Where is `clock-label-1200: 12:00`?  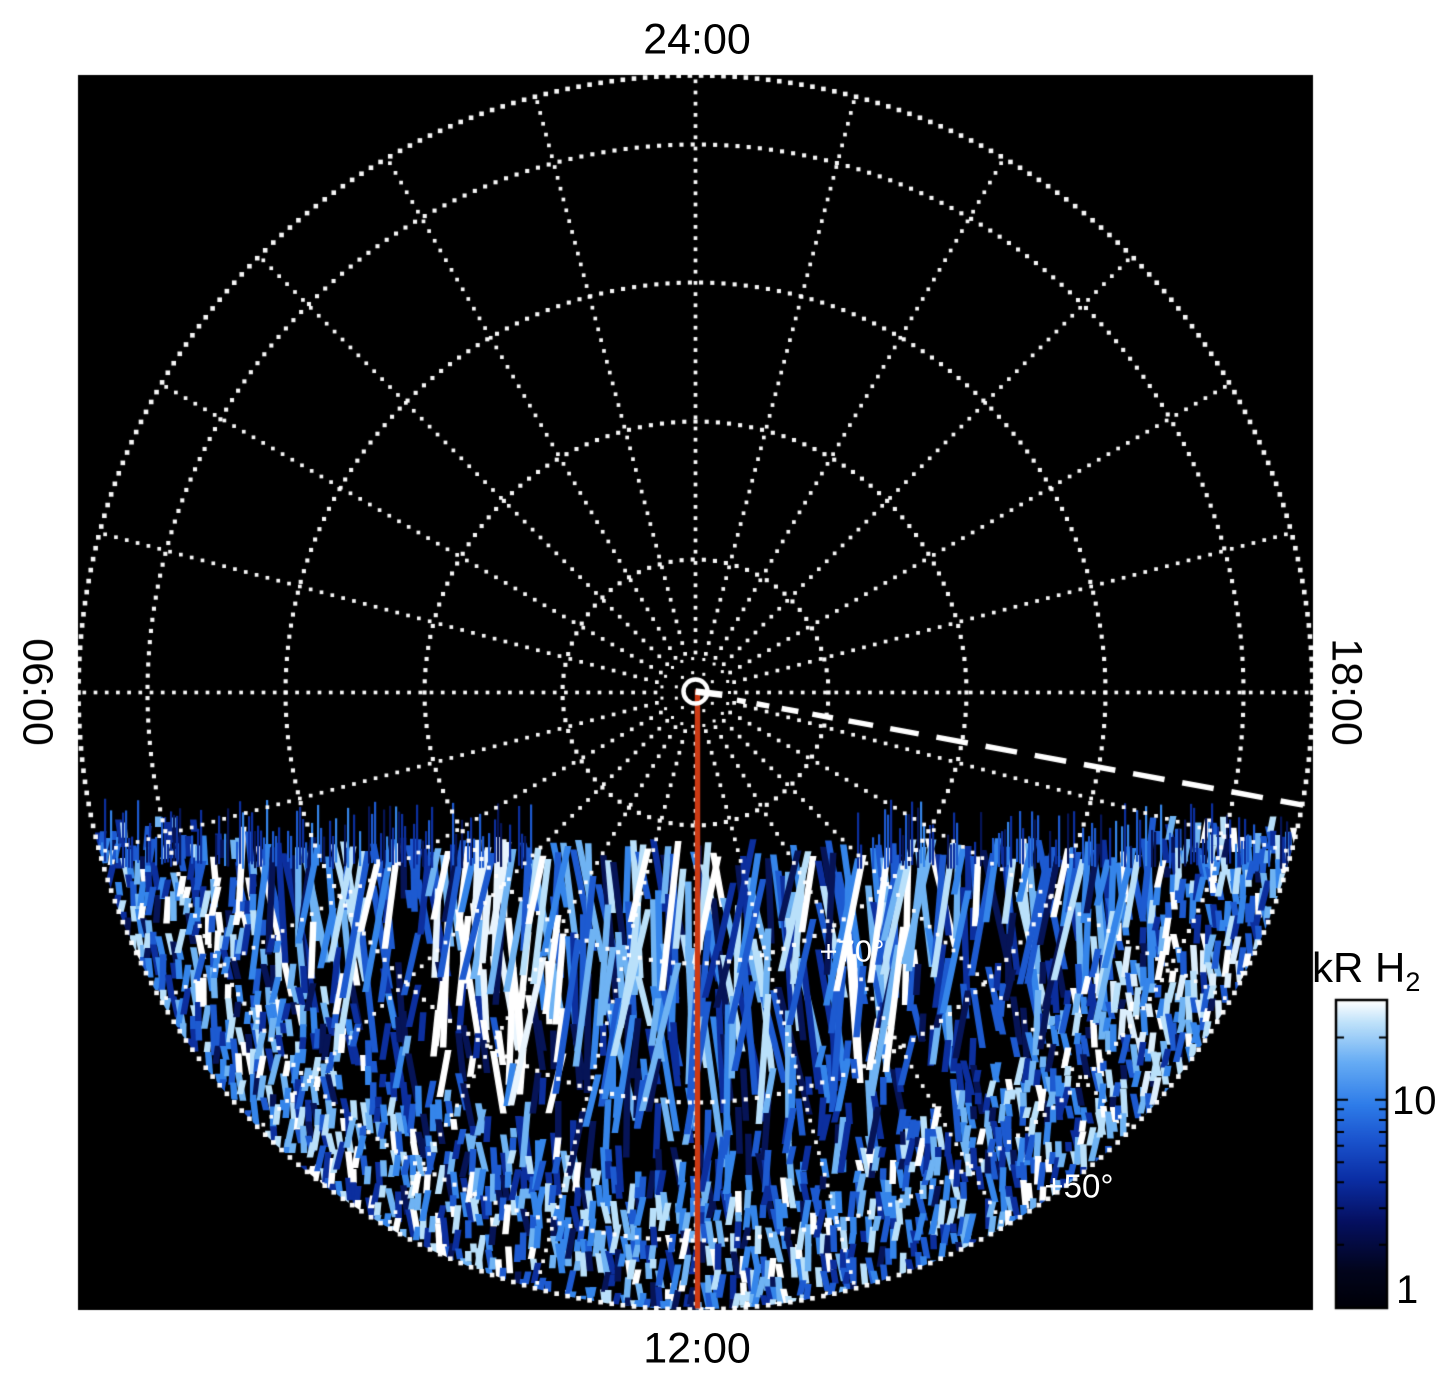
clock-label-1200: 12:00 is located at coordinates (697, 1348).